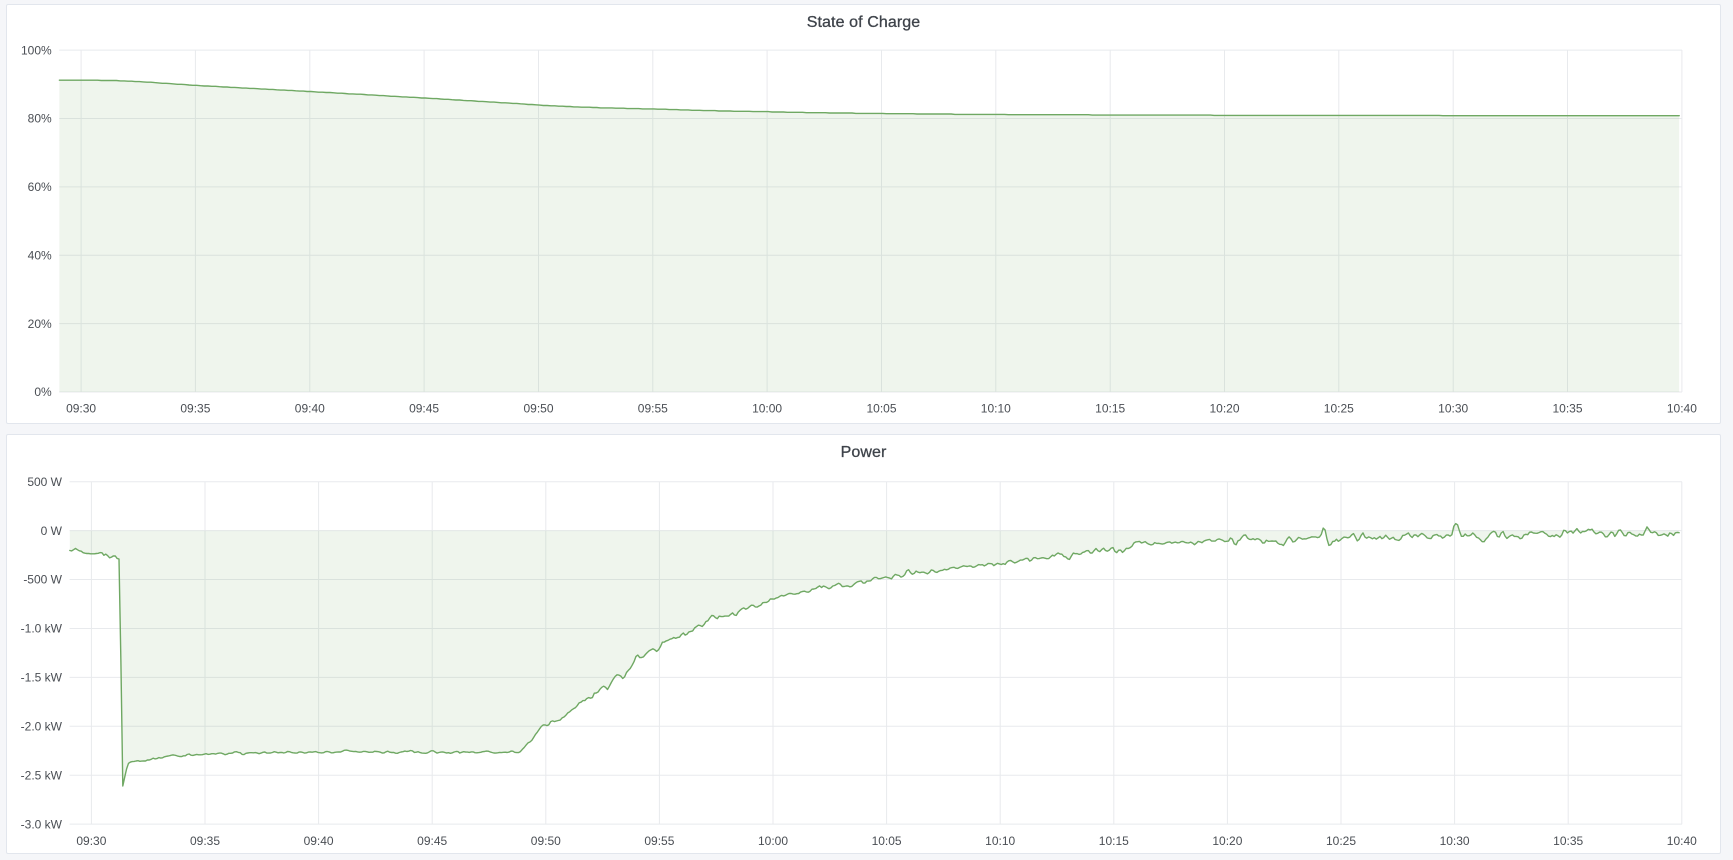 The width and height of the screenshot is (1733, 860). Describe the element at coordinates (40, 187) in the screenshot. I see `svg-text: 60%` at that location.